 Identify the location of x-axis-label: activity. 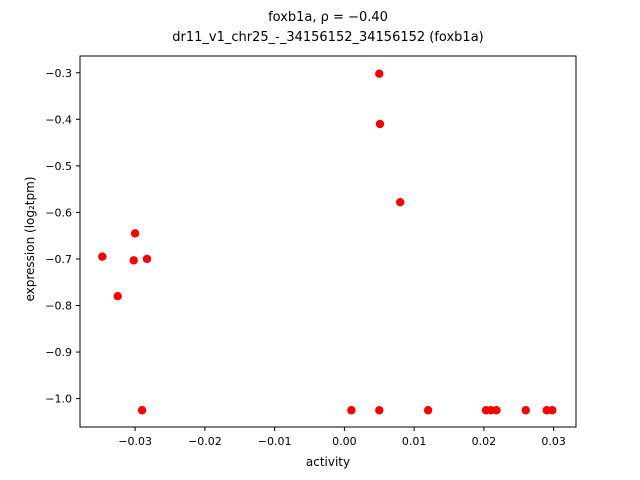
(328, 462).